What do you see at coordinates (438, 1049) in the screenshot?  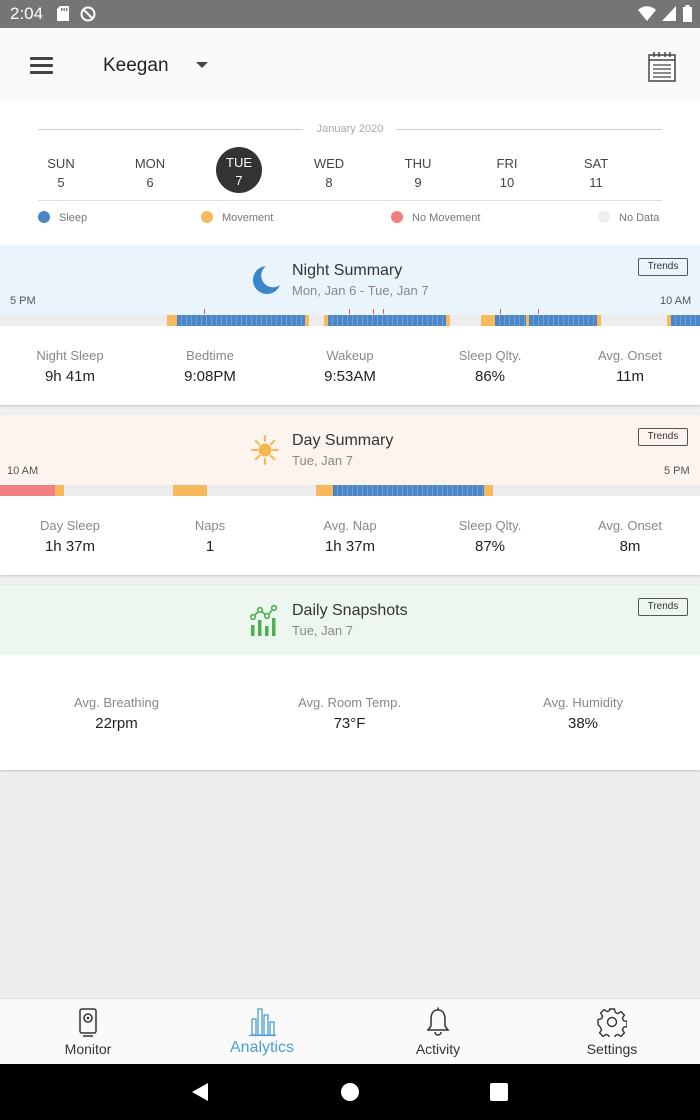 I see `nav-label: Activity` at bounding box center [438, 1049].